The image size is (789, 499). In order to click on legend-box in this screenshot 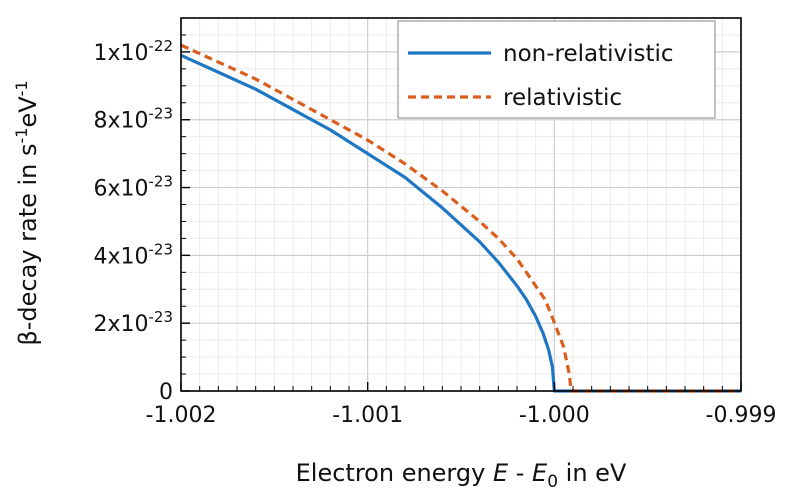, I will do `click(556, 69)`.